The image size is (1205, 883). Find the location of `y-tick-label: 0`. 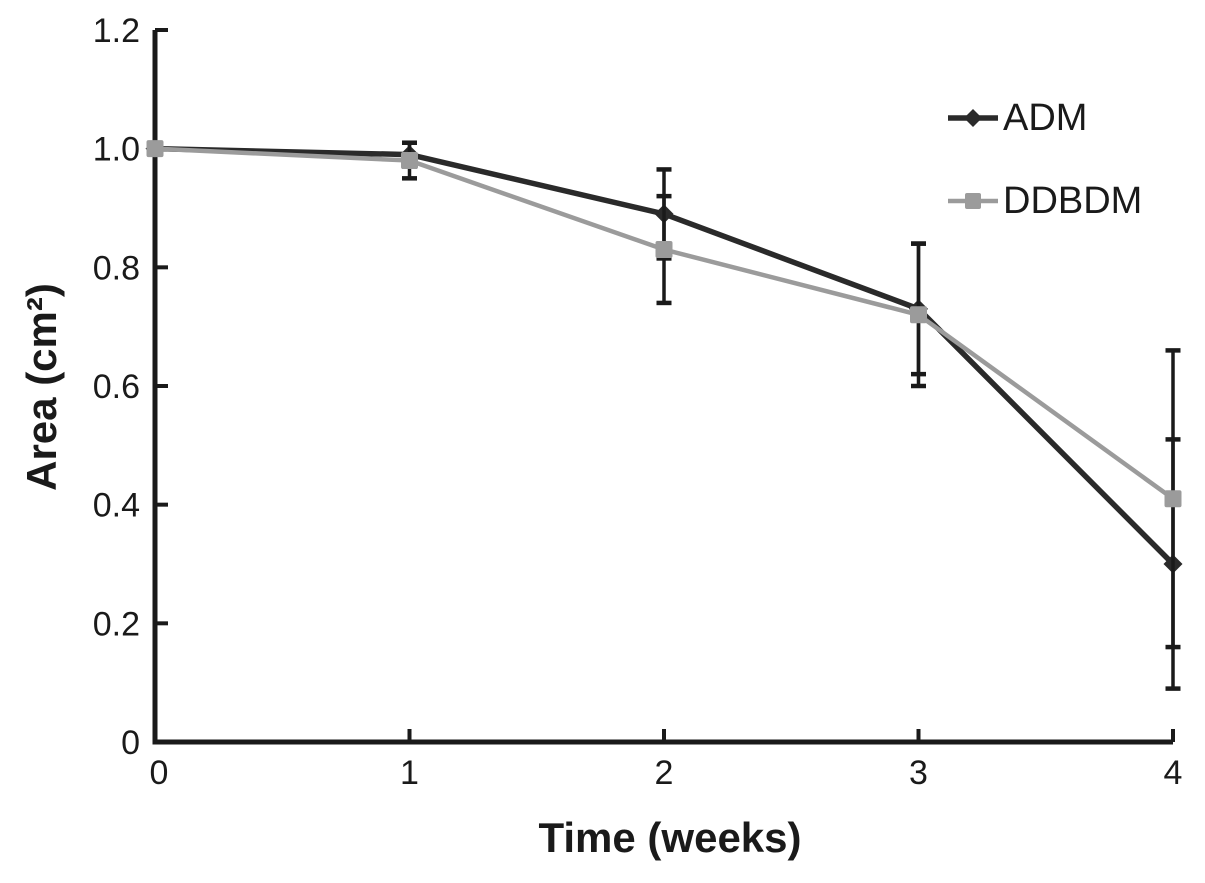

y-tick-label: 0 is located at coordinates (130, 743).